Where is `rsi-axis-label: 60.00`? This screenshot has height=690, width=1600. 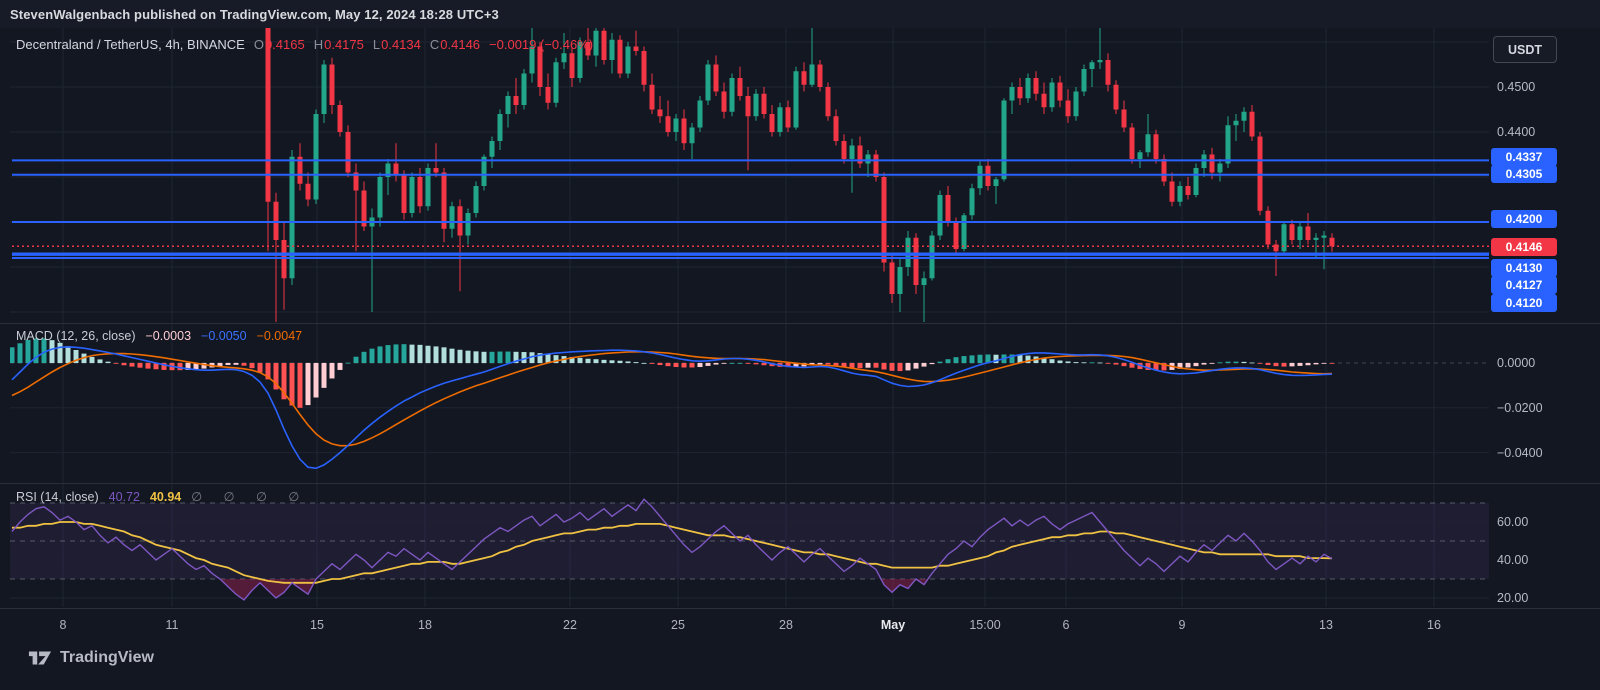 rsi-axis-label: 60.00 is located at coordinates (1513, 522).